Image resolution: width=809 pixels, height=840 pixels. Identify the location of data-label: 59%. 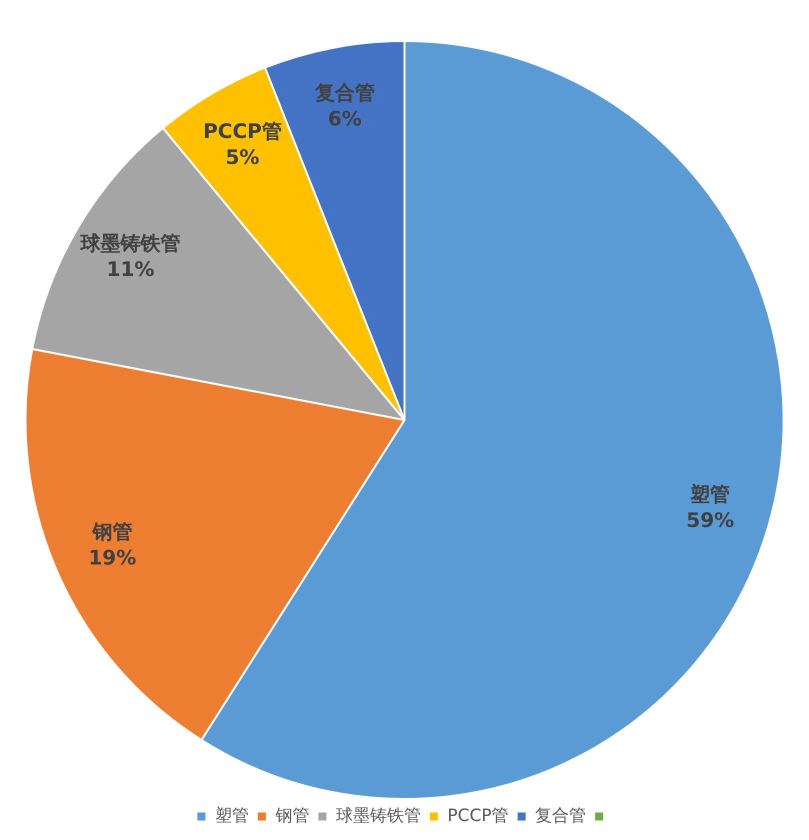
(710, 520).